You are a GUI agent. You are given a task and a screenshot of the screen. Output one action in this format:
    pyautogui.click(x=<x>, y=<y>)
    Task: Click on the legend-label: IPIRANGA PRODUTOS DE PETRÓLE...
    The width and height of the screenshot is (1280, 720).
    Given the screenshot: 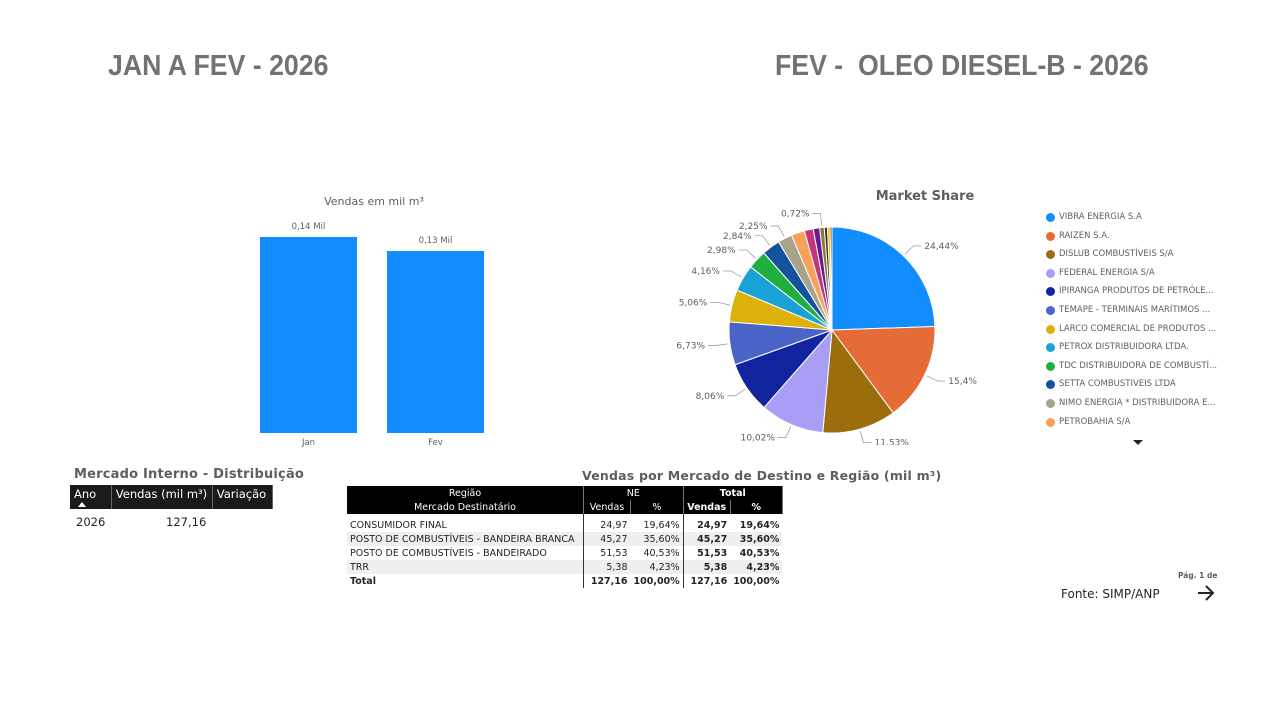 What is the action you would take?
    pyautogui.click(x=1136, y=291)
    